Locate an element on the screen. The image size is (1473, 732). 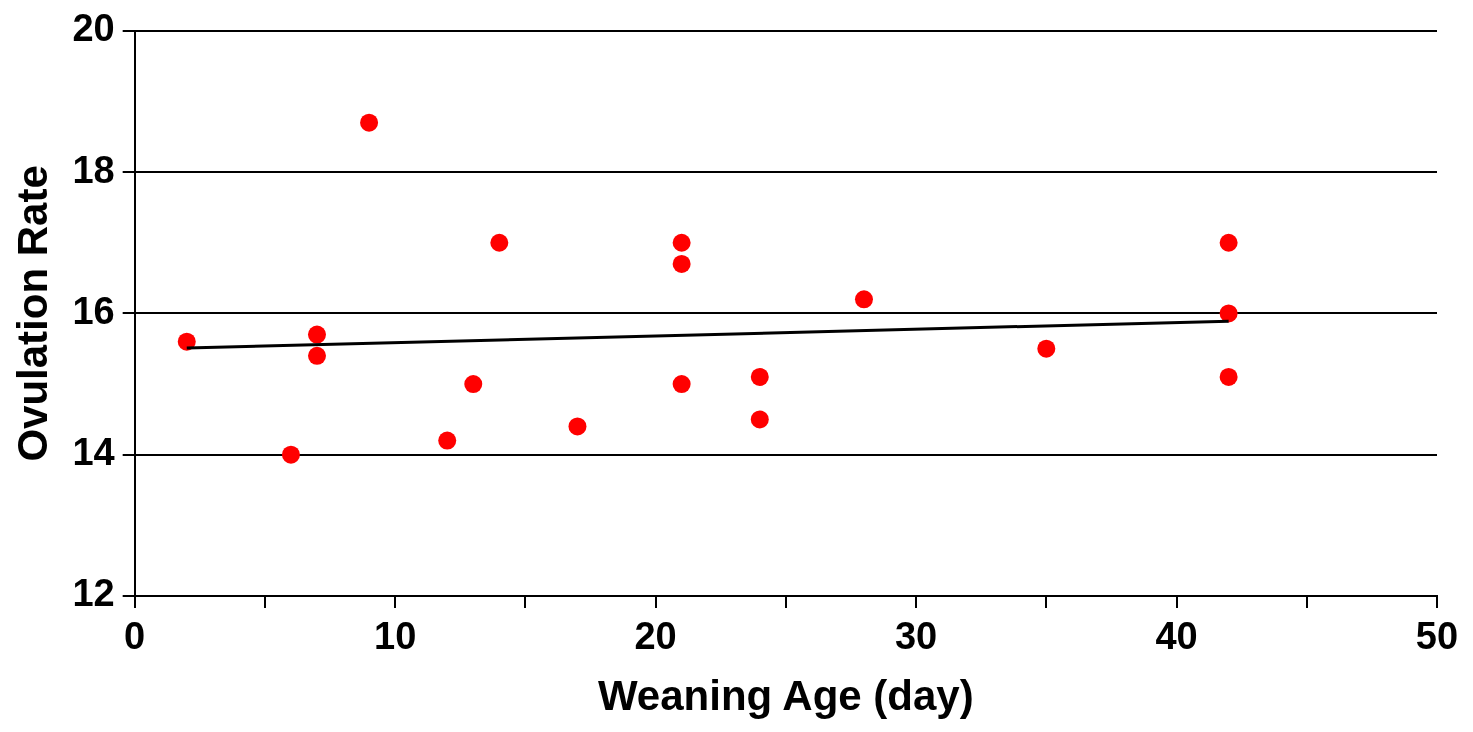
x-tick-label: 20 is located at coordinates (655, 636).